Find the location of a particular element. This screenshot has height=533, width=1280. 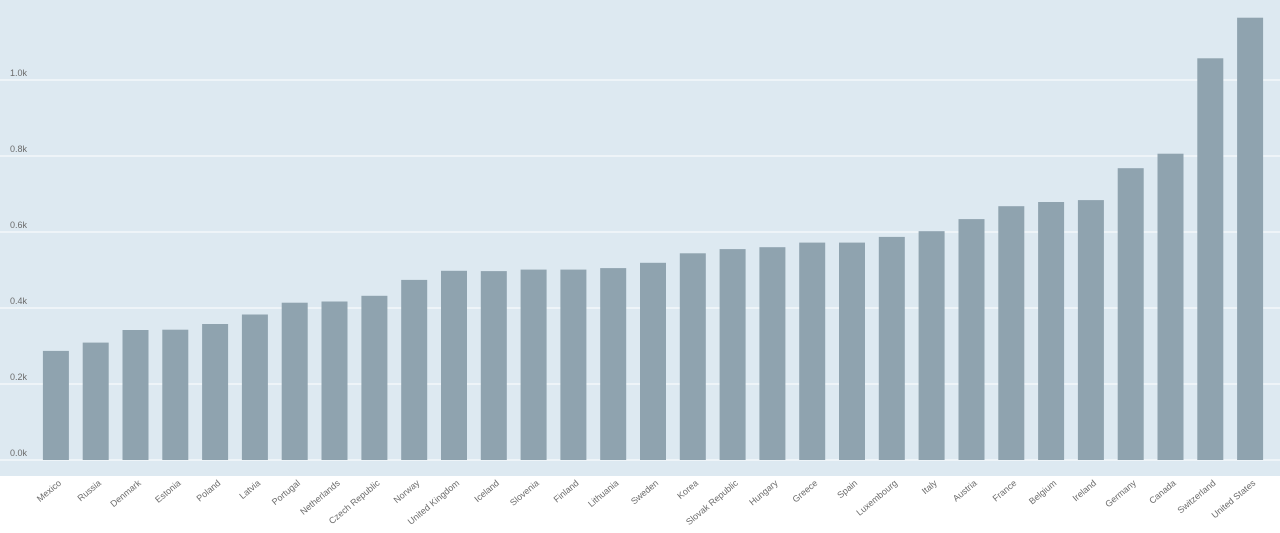

bar-belgium is located at coordinates (1051, 331).